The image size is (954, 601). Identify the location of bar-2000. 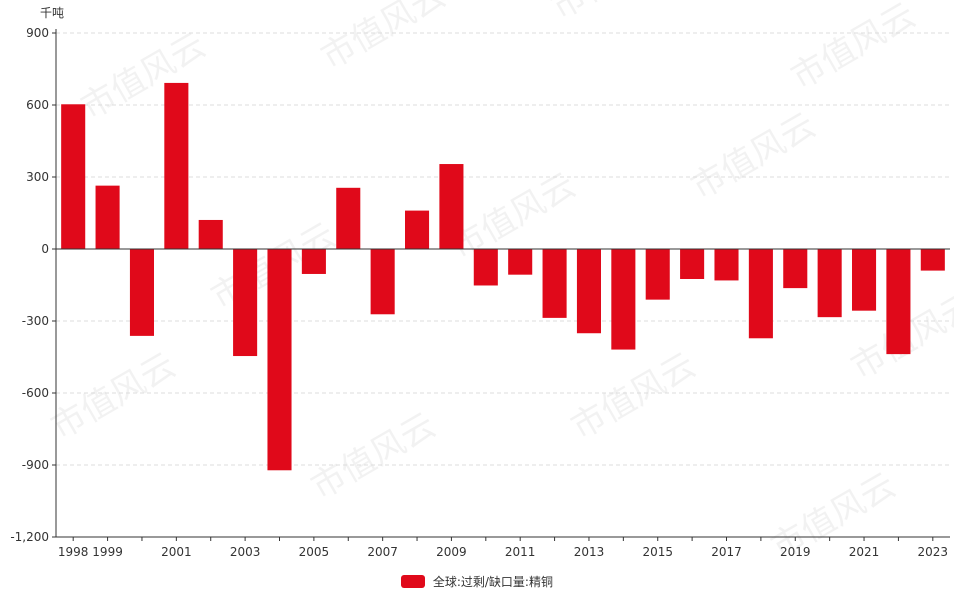
(142, 292).